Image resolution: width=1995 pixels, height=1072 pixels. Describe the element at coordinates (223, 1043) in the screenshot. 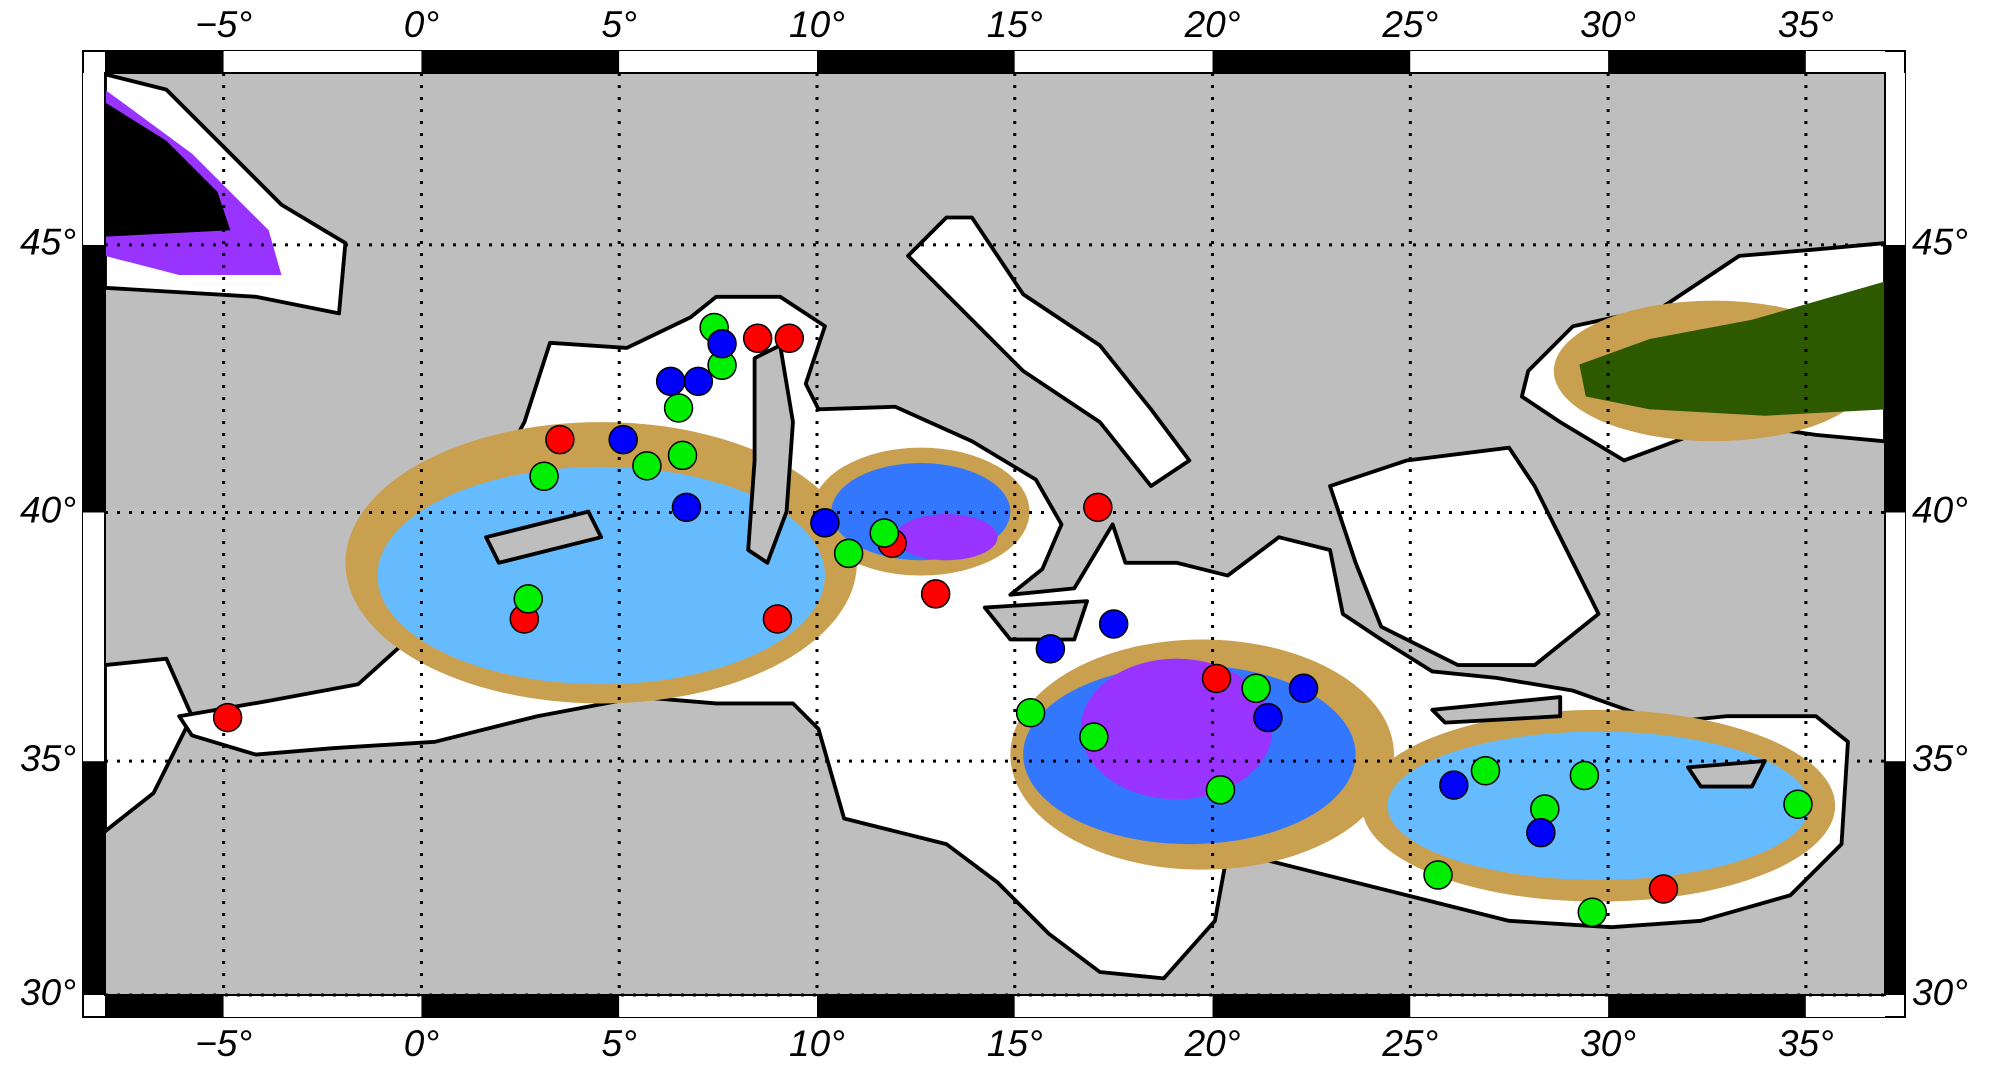

I see `x-tick-label-bottom: −5°` at that location.